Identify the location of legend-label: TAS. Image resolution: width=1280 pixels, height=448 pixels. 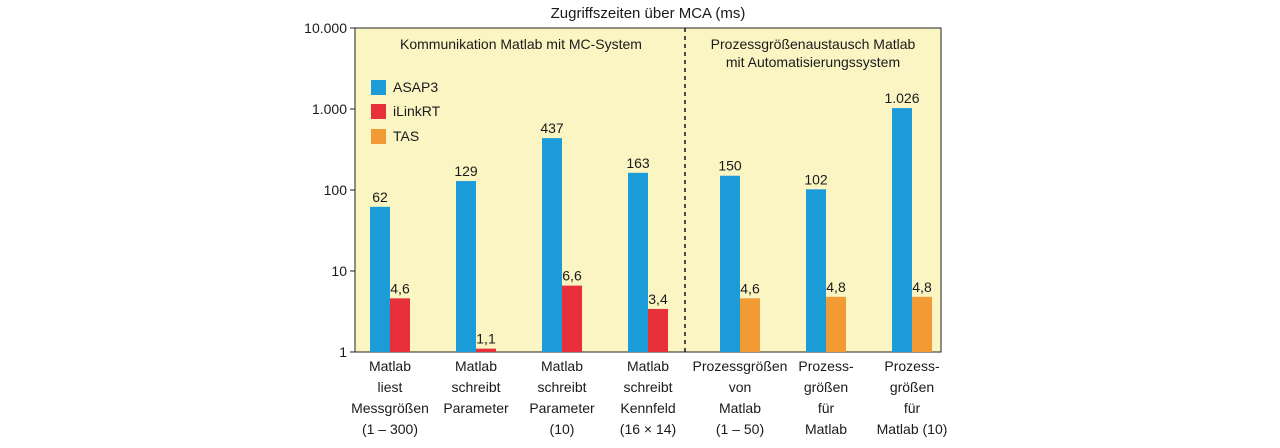
(406, 136).